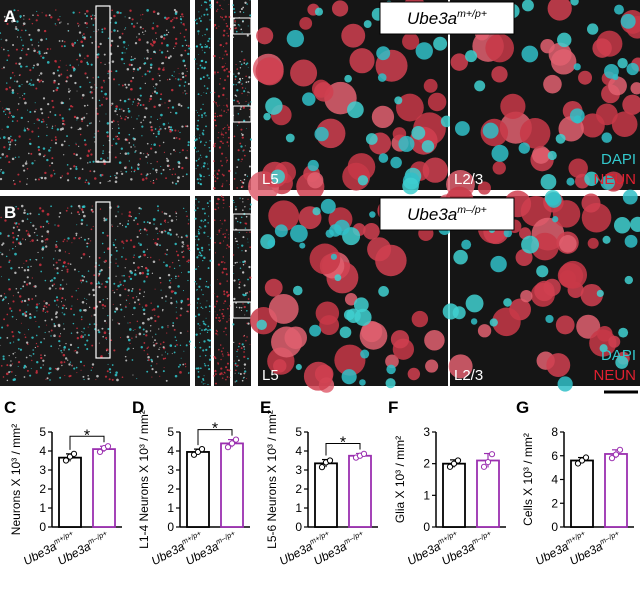  What do you see at coordinates (432, 18) in the screenshot?
I see `genotype-base: Ube3a` at bounding box center [432, 18].